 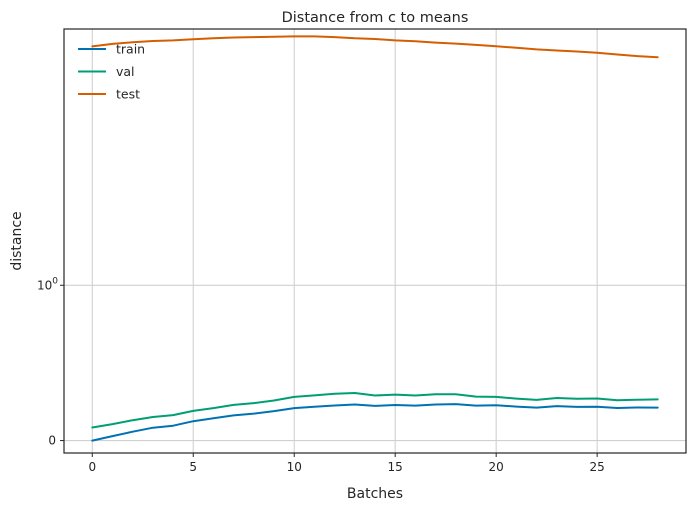 What do you see at coordinates (50, 362) in the screenshot?
I see `y-axis: 0 100` at bounding box center [50, 362].